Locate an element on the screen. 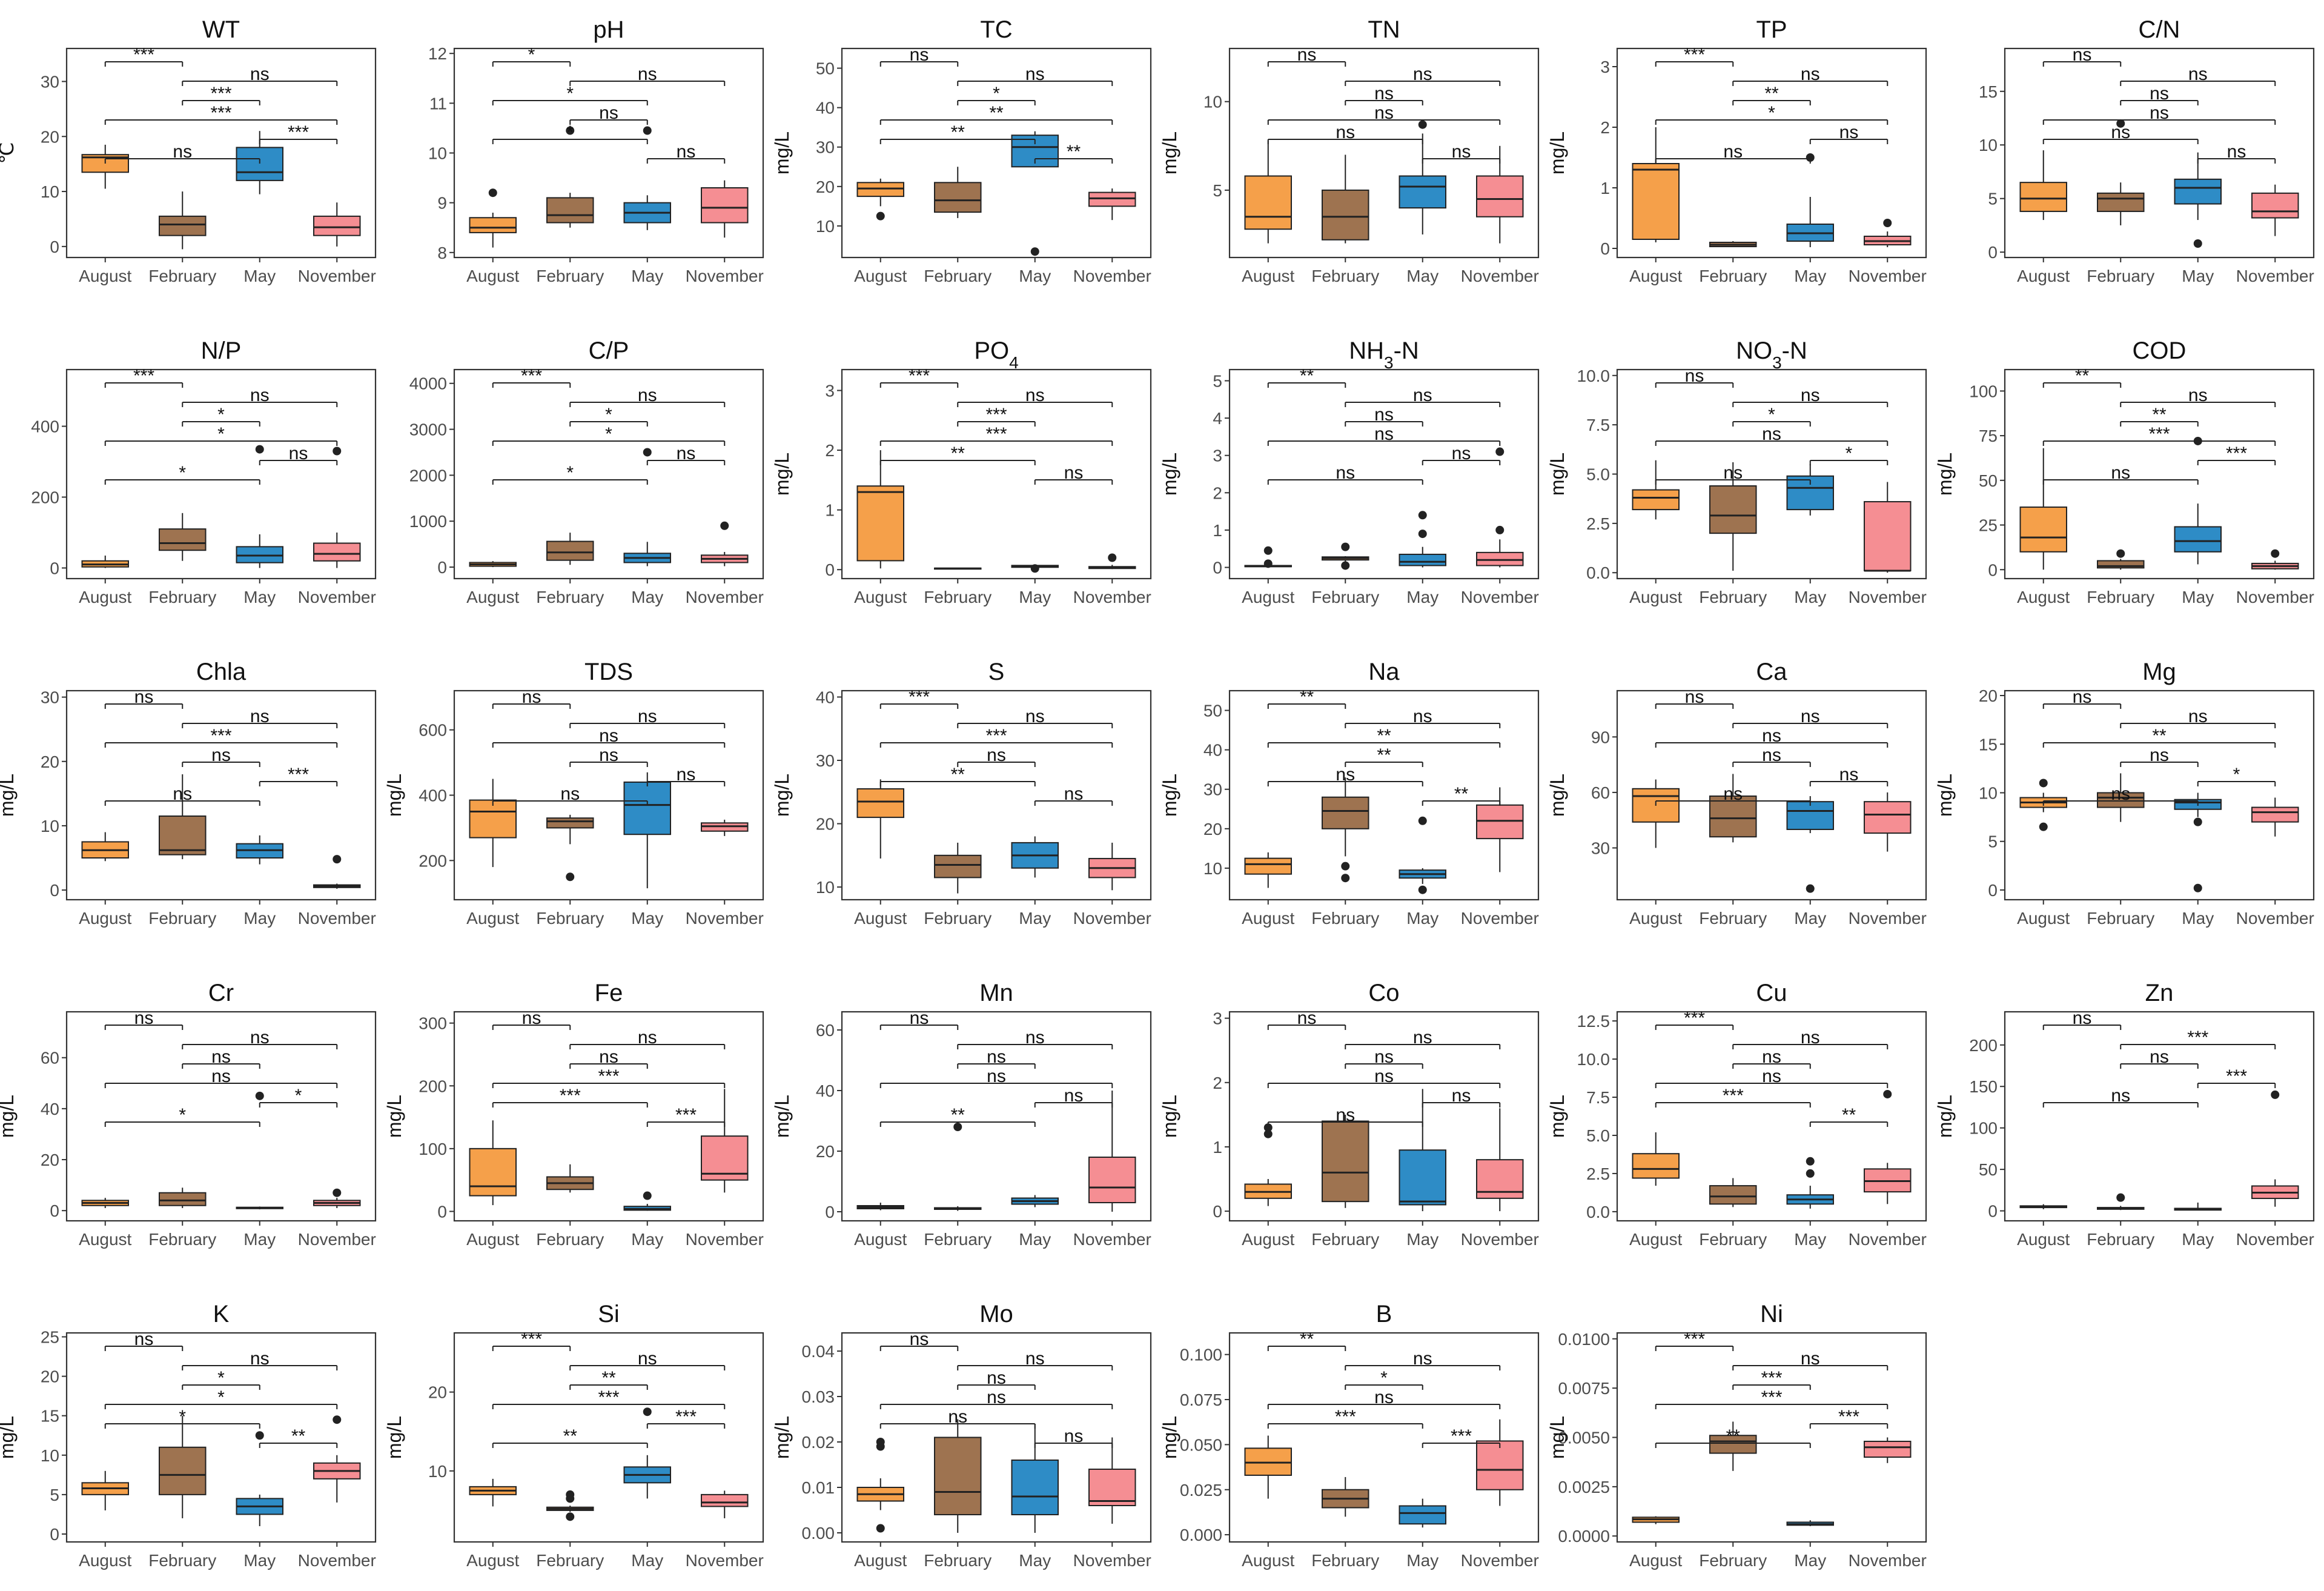  panel-title: pH is located at coordinates (608, 30).